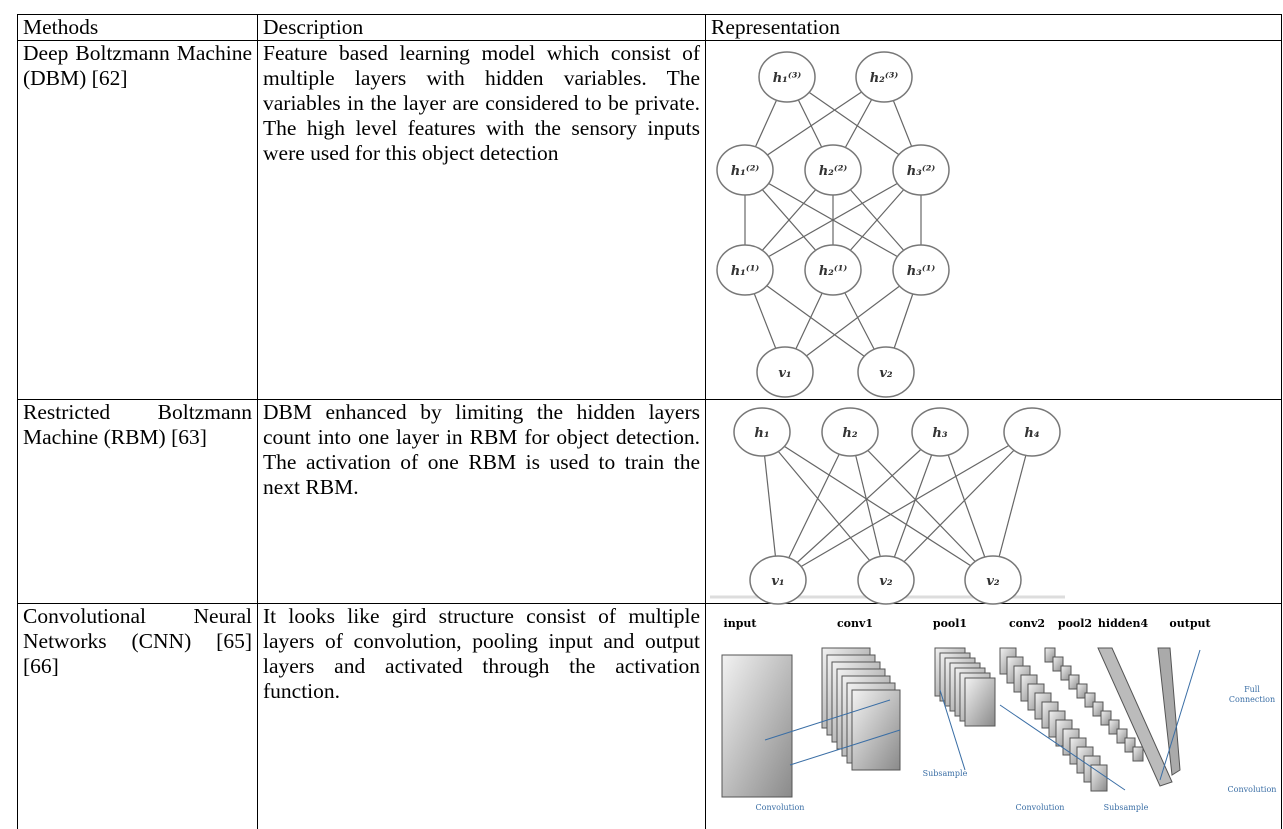 The image size is (1283, 829). Describe the element at coordinates (137, 27) in the screenshot. I see `header-cell: Methods` at that location.